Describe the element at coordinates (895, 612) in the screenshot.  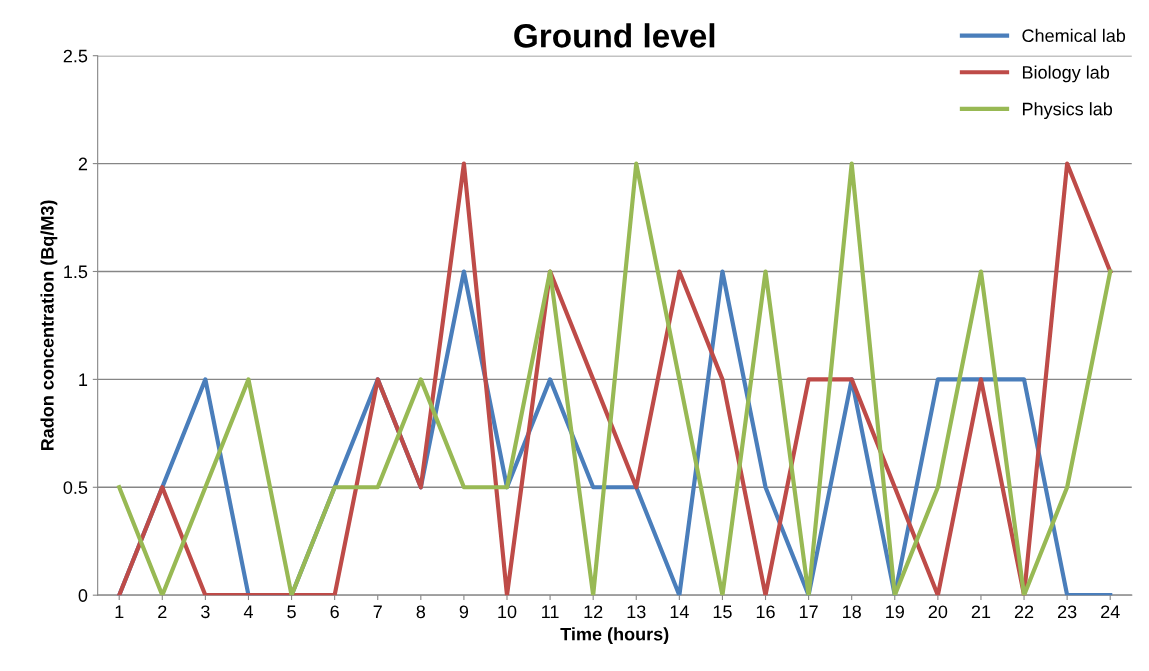
I see `x-tick-label: 19` at that location.